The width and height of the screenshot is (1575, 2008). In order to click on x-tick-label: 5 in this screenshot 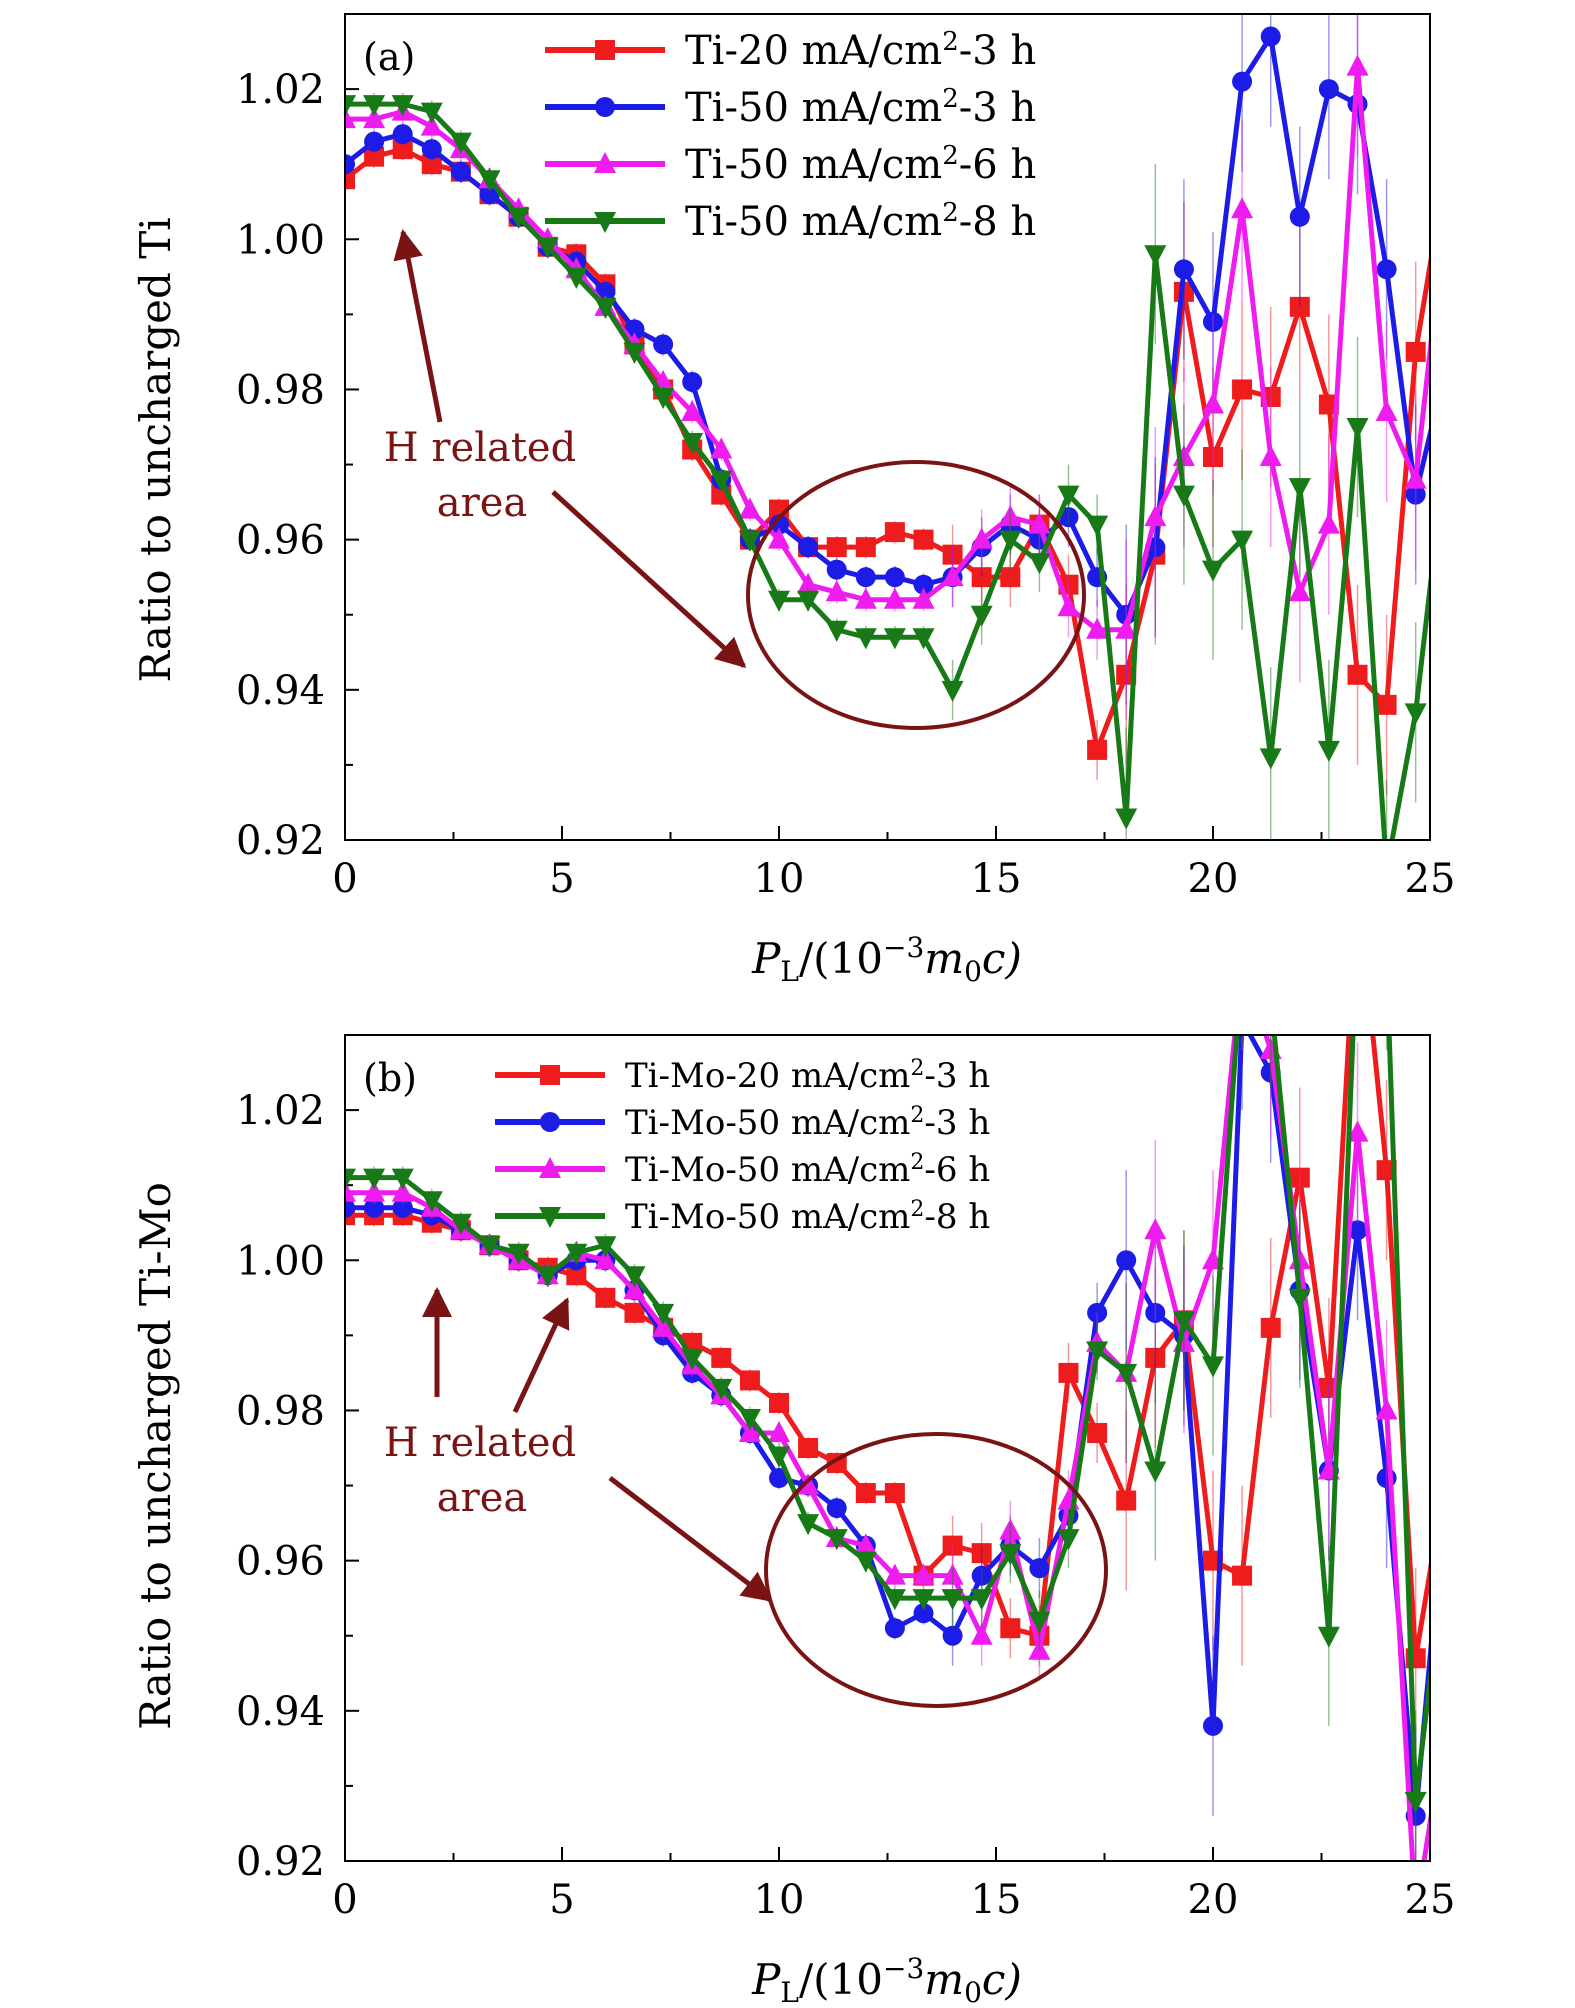, I will do `click(561, 879)`.